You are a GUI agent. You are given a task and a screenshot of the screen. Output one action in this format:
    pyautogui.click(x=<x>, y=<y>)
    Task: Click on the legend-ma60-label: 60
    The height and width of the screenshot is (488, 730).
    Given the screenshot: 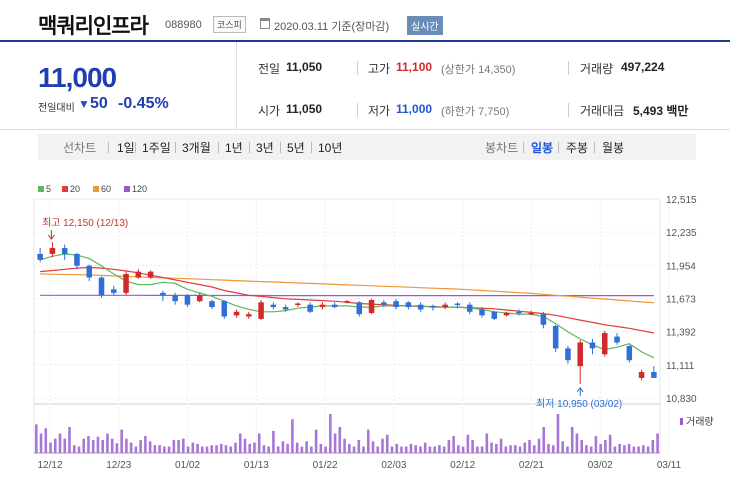 What is the action you would take?
    pyautogui.click(x=106, y=189)
    